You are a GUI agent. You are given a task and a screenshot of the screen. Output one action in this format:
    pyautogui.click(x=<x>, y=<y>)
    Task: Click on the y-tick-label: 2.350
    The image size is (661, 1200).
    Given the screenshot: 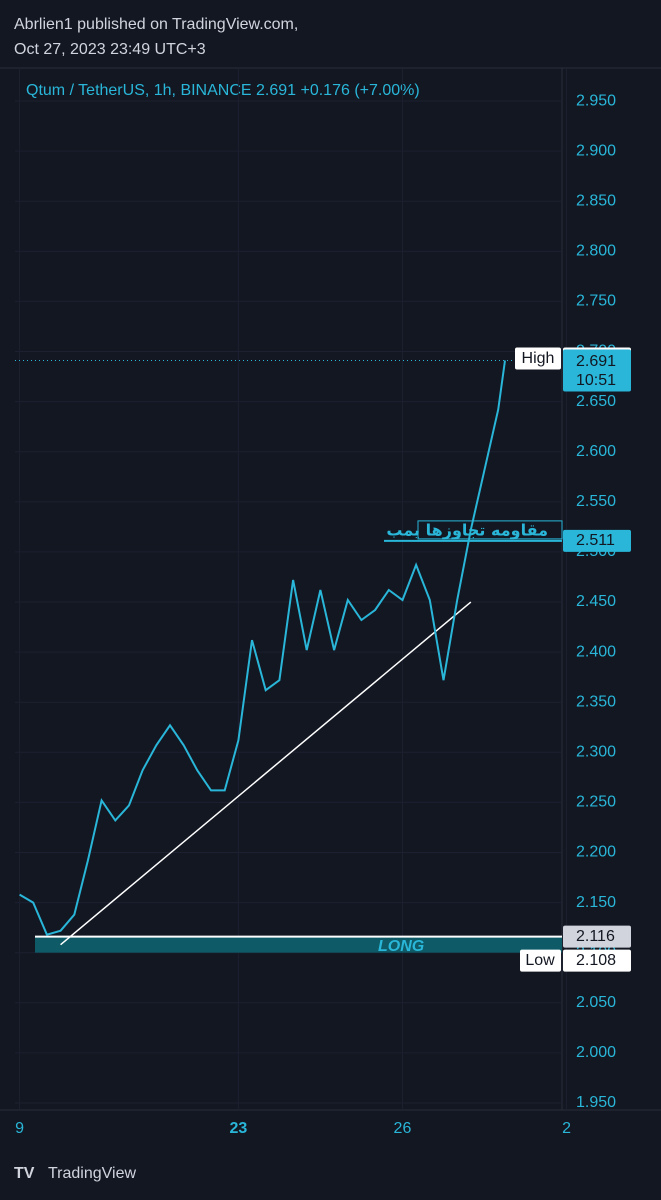 What is the action you would take?
    pyautogui.click(x=596, y=701)
    